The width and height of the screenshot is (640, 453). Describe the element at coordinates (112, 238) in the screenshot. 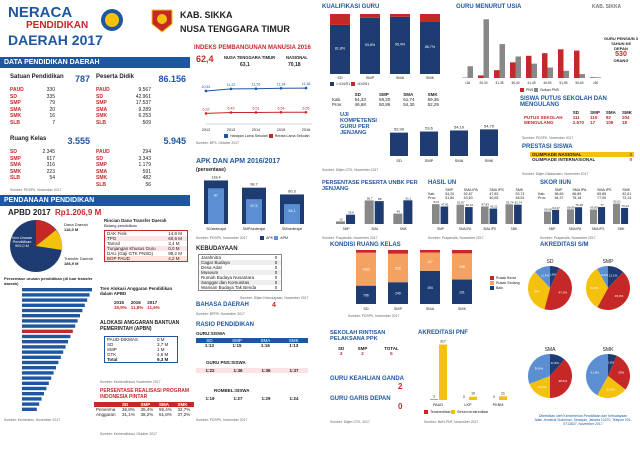

I see `table-cell: TPG` at that location.